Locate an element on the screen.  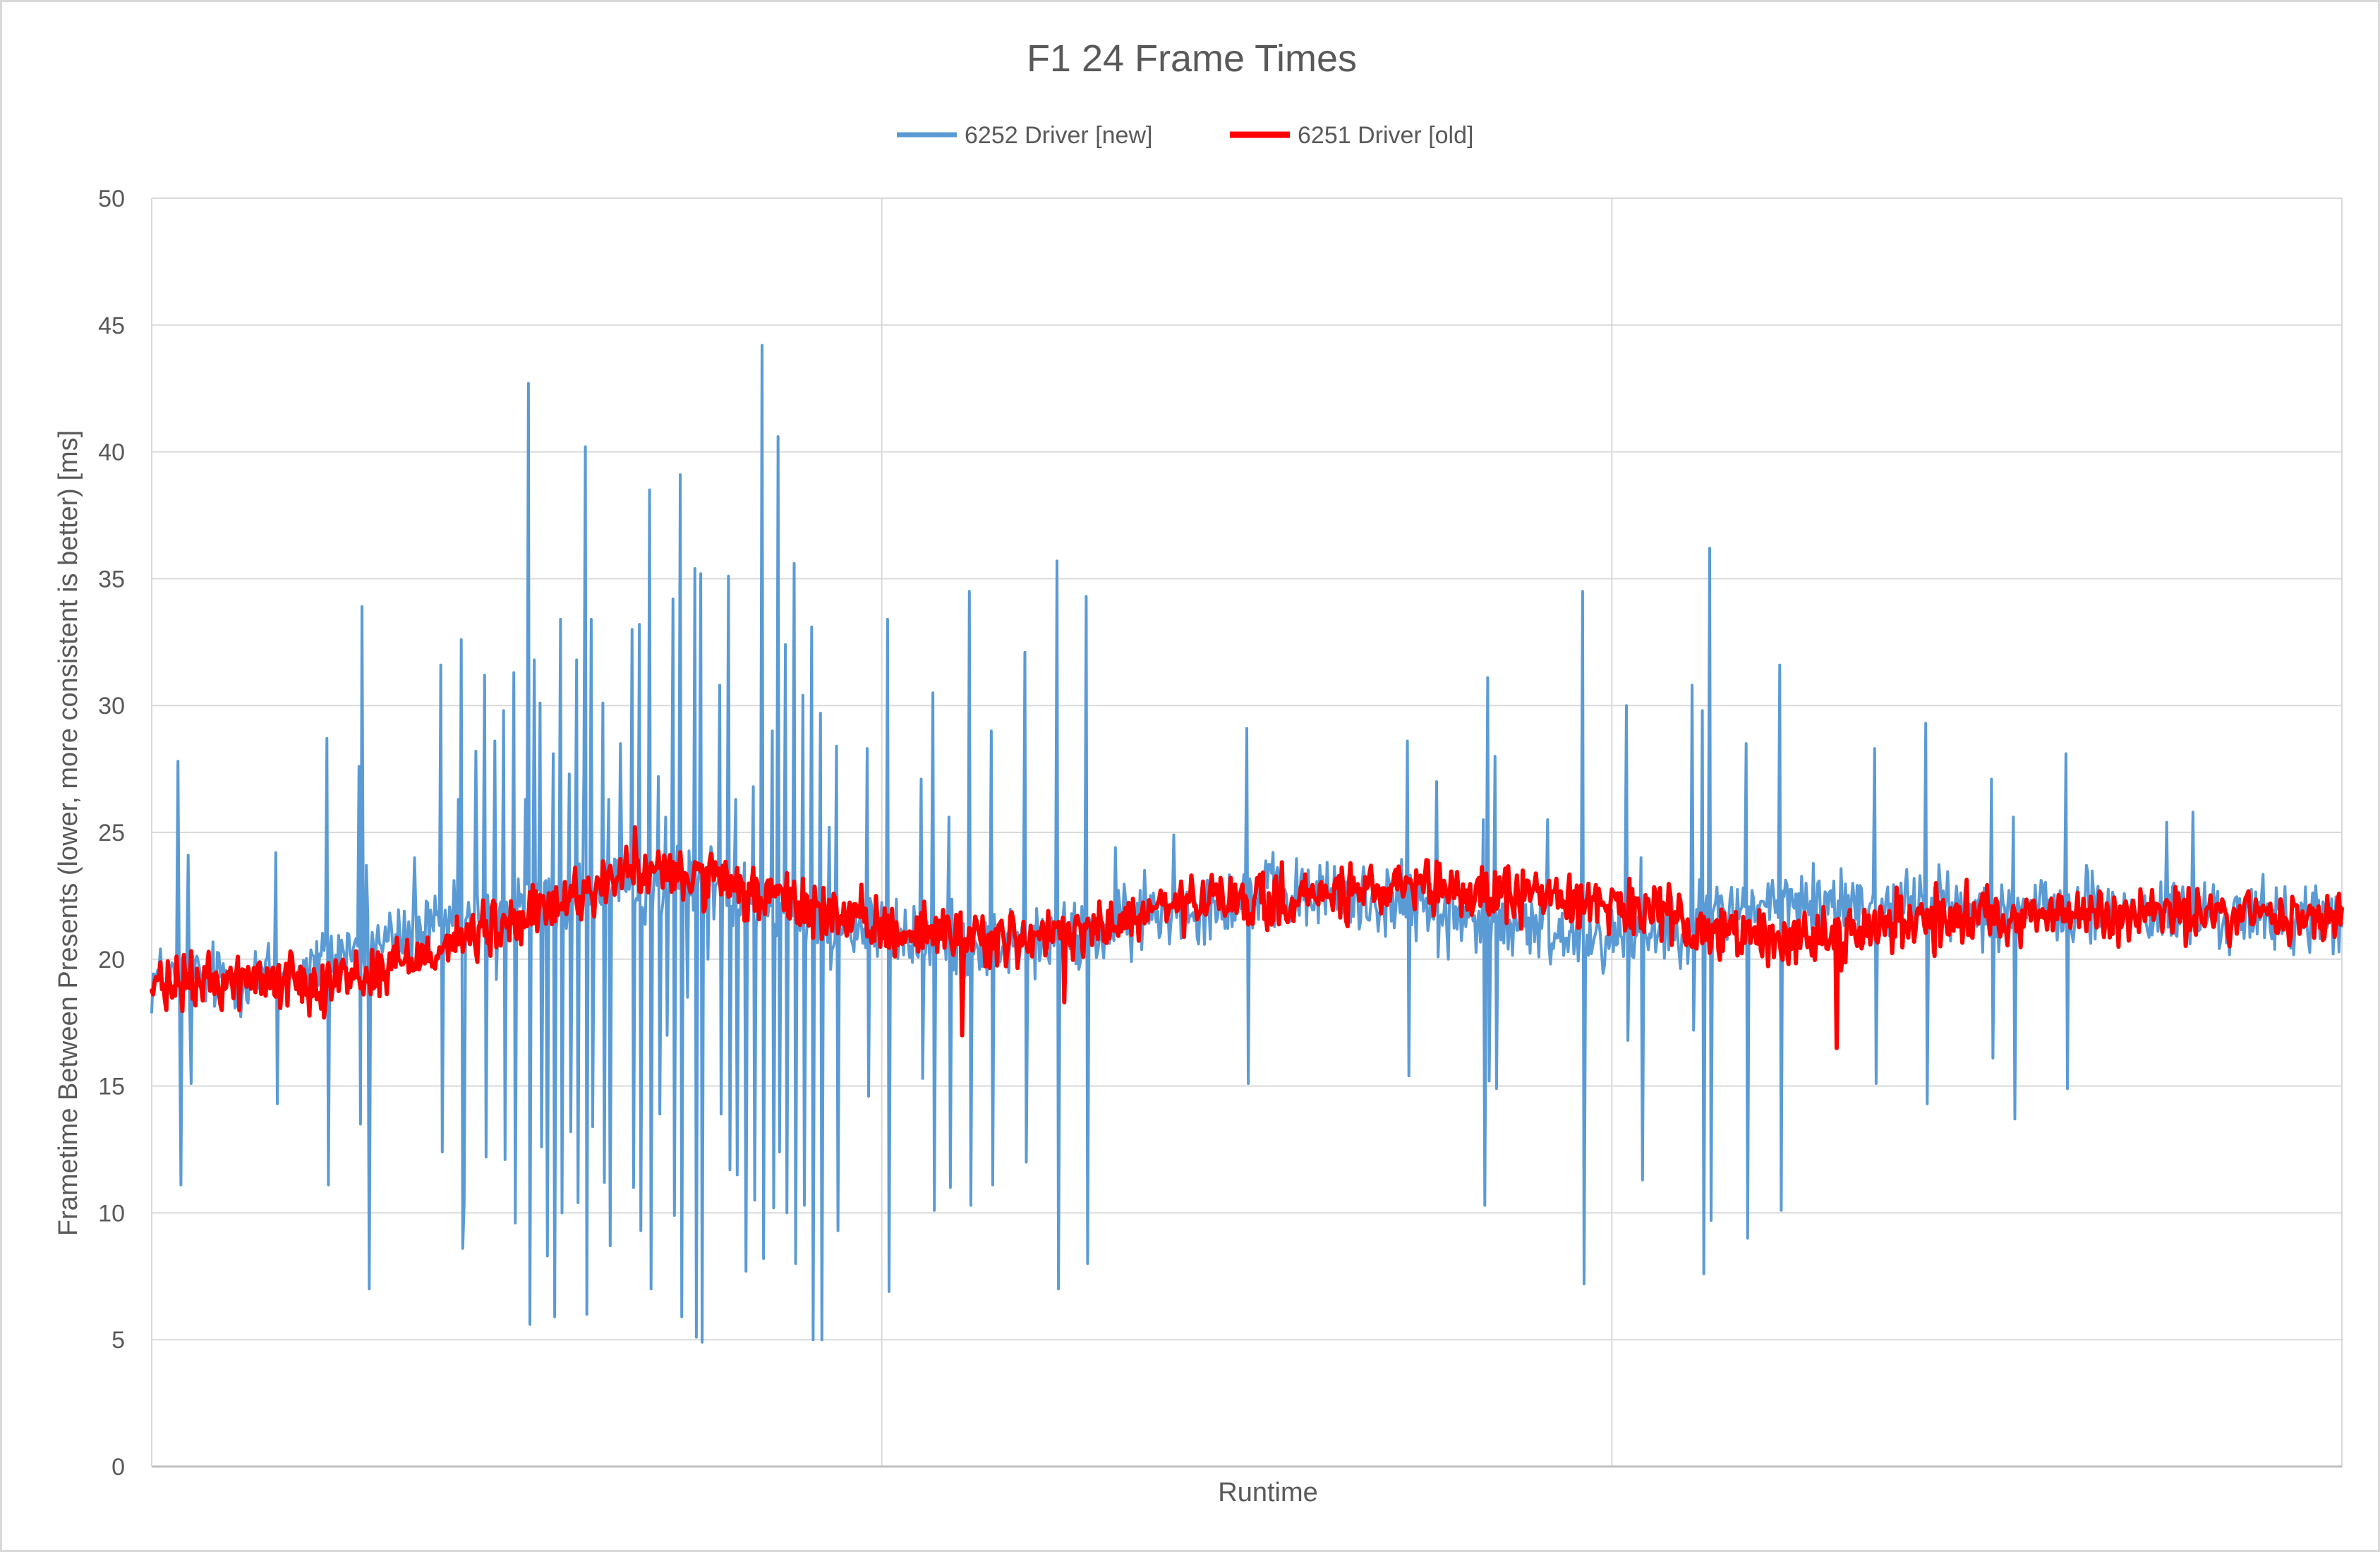
legend-entry-new: 6252 Driver [new] is located at coordinates (1025, 135).